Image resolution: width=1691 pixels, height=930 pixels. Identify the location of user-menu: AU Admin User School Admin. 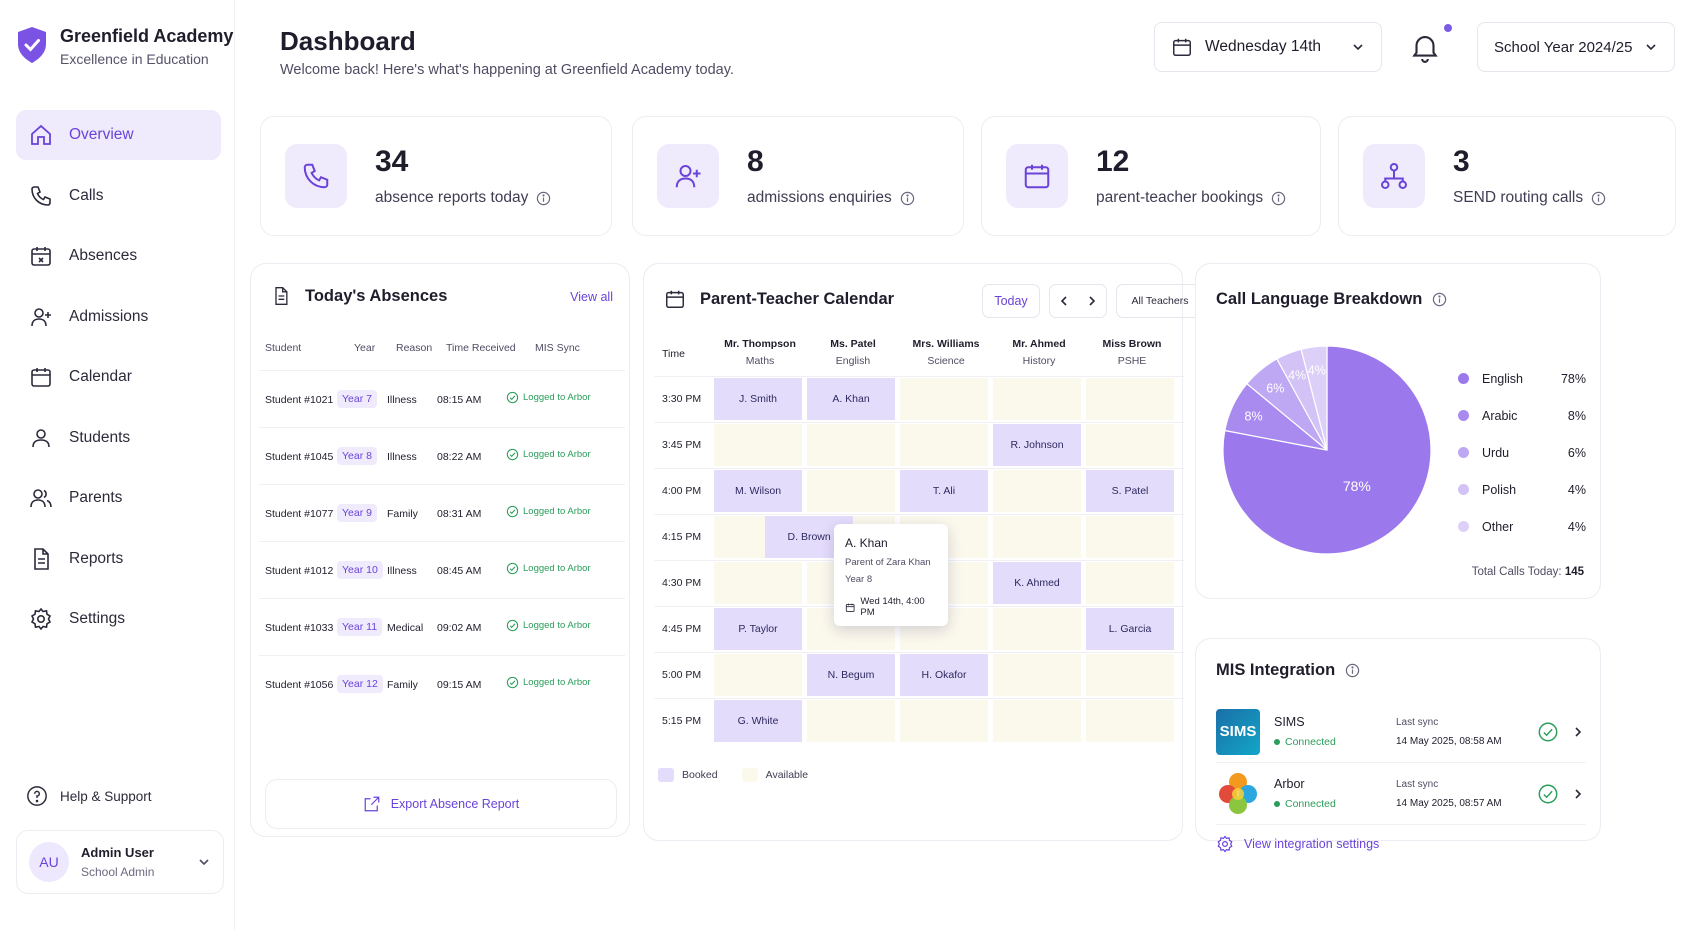
(120, 862).